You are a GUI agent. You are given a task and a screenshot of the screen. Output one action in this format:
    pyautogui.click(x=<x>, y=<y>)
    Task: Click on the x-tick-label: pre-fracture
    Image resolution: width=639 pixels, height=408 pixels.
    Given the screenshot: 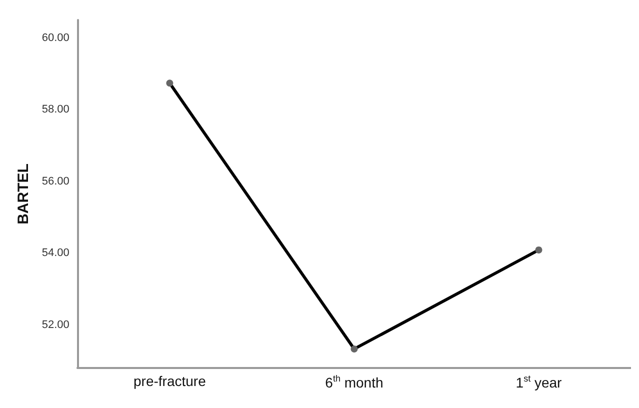 What is the action you would take?
    pyautogui.click(x=170, y=381)
    